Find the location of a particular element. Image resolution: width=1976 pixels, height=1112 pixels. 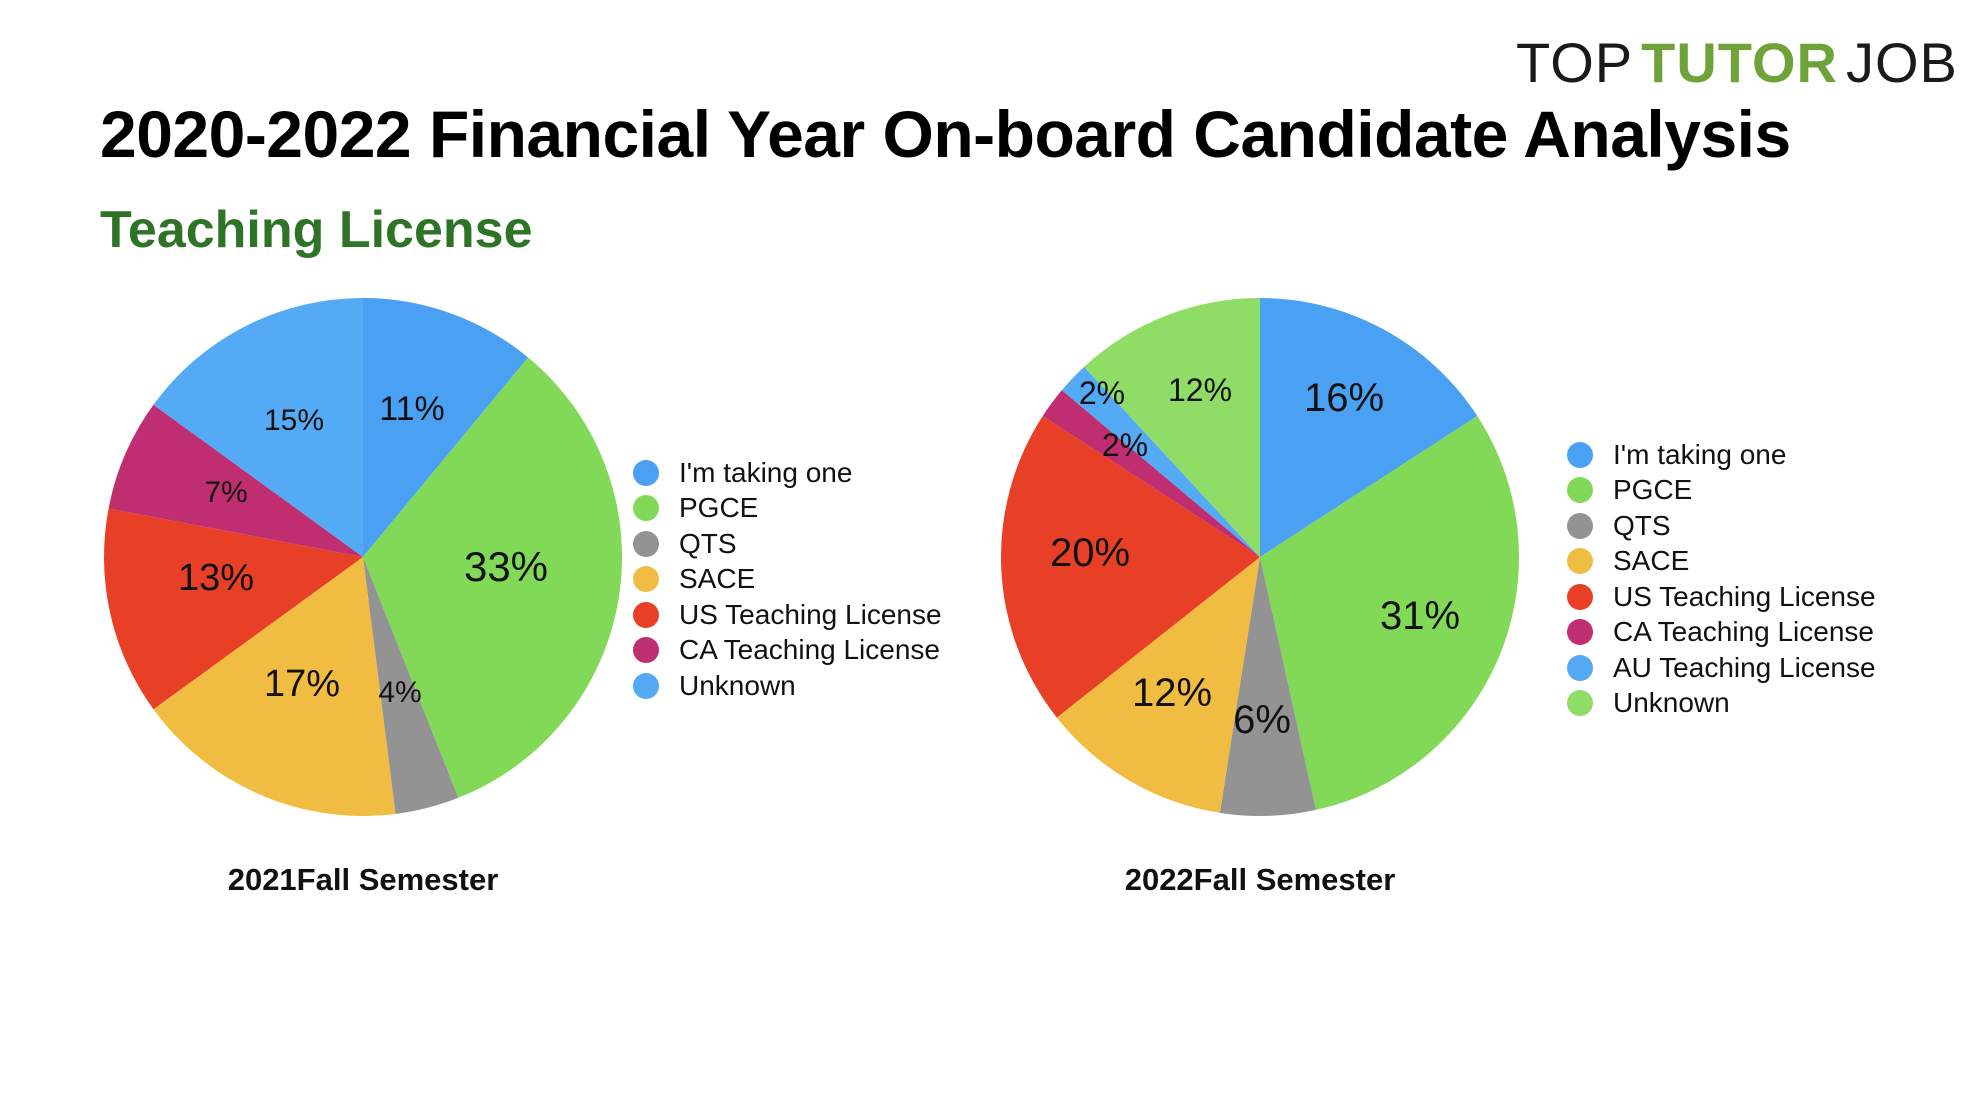

pie-slice-label: 6% is located at coordinates (1262, 720).